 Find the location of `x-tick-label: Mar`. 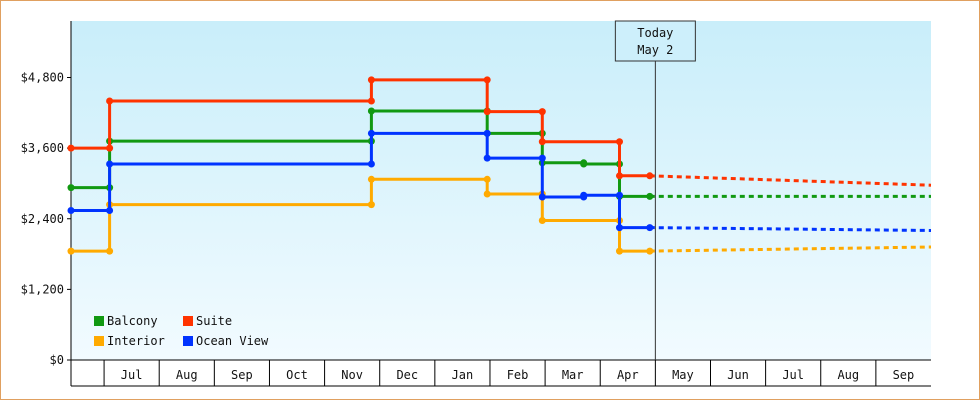

x-tick-label: Mar is located at coordinates (573, 375).